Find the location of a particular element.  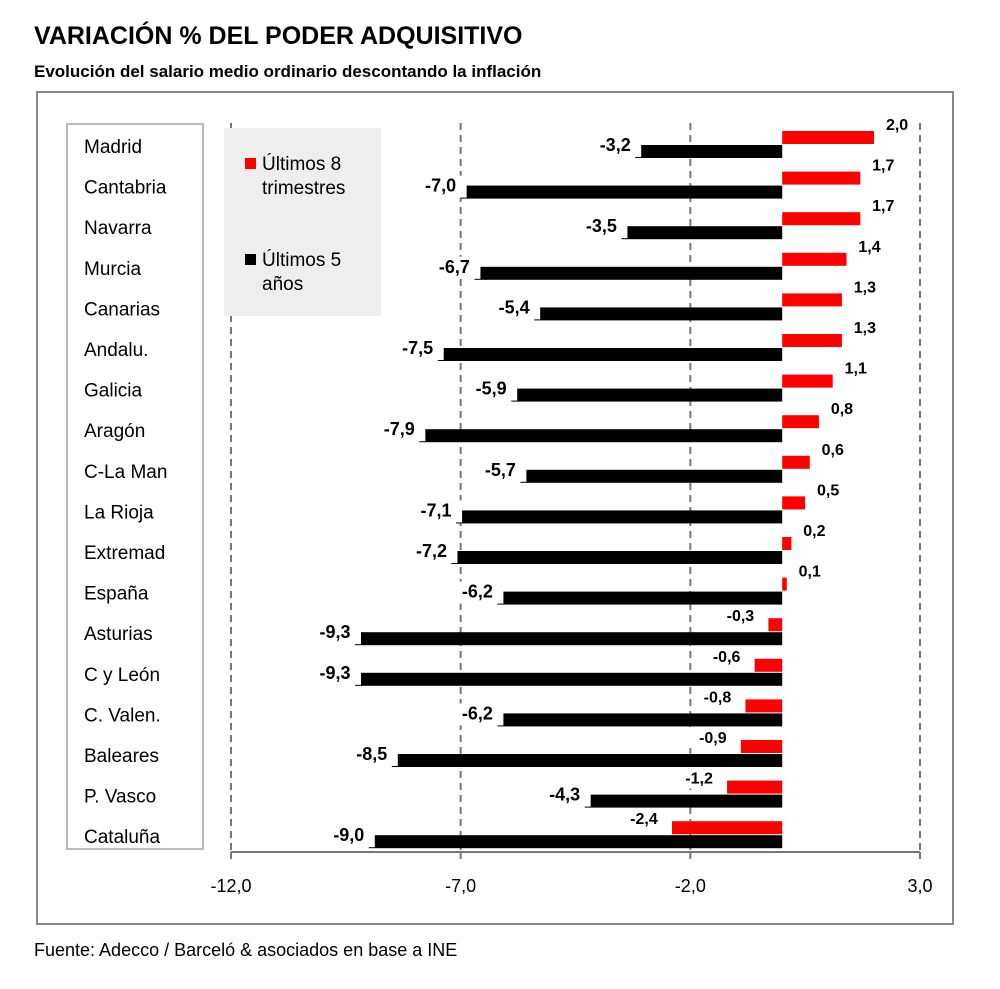

bar-5a-label-5: -7,5 is located at coordinates (417, 348).